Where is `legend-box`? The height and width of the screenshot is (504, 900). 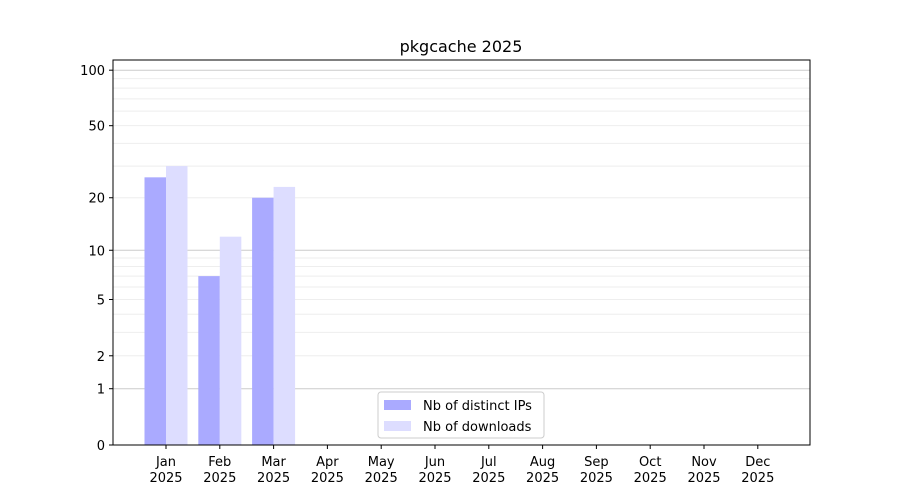 legend-box is located at coordinates (461, 415).